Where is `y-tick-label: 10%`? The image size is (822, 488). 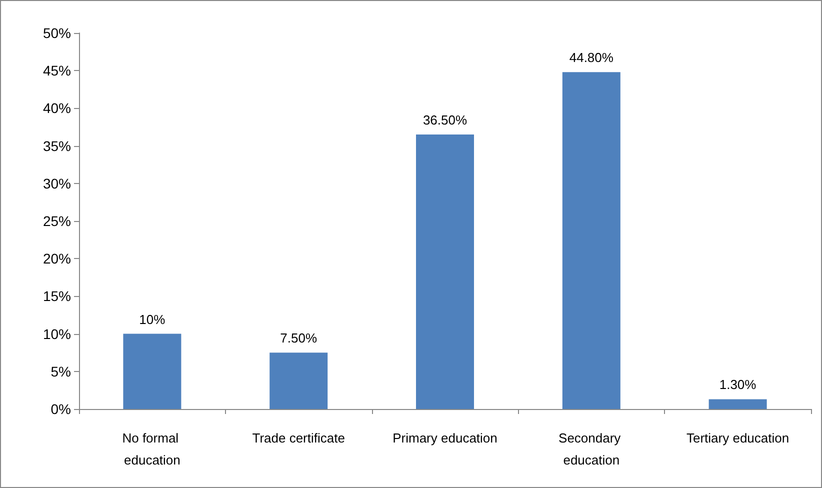
y-tick-label: 10% is located at coordinates (56, 334).